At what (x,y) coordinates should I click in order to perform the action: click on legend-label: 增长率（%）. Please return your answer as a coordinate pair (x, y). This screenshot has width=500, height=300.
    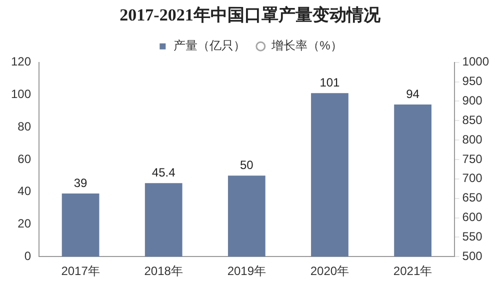
    Looking at the image, I should click on (306, 45).